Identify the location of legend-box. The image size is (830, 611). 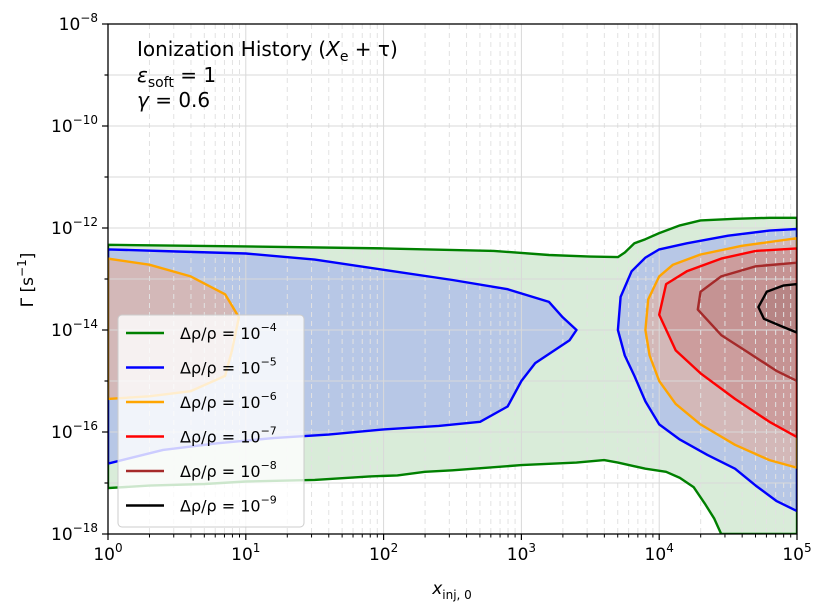
(211, 421).